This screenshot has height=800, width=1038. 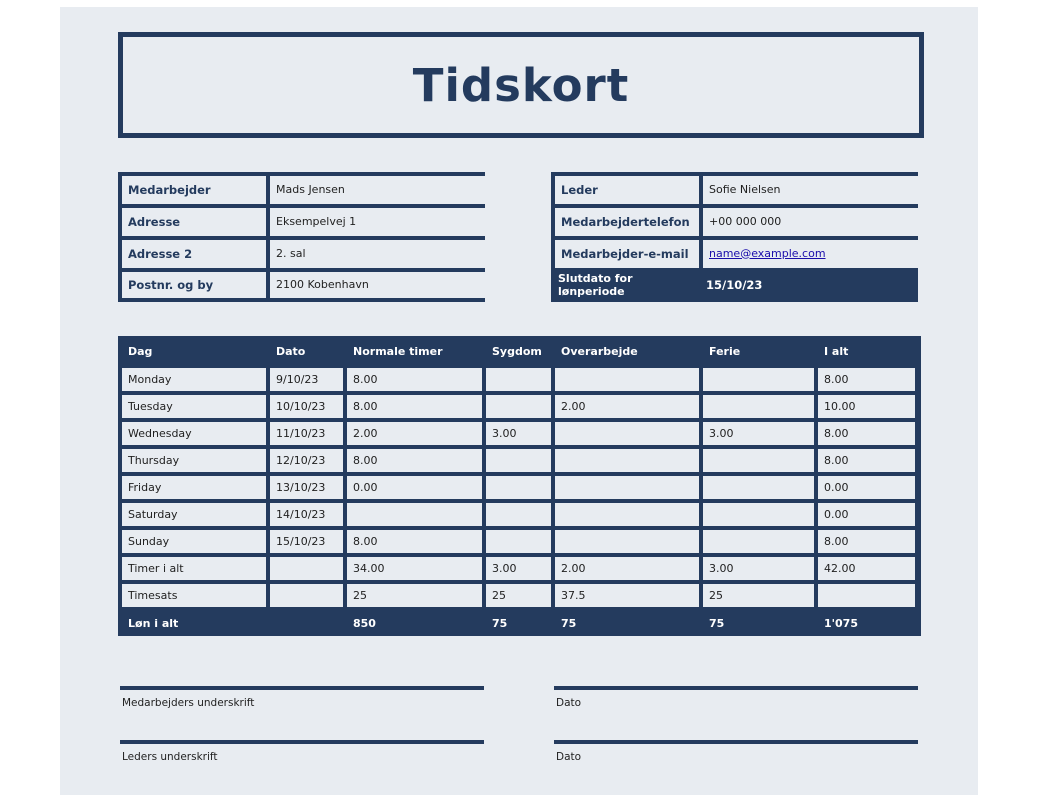 What do you see at coordinates (306, 379) in the screenshot?
I see `cell-date: 9/10/23` at bounding box center [306, 379].